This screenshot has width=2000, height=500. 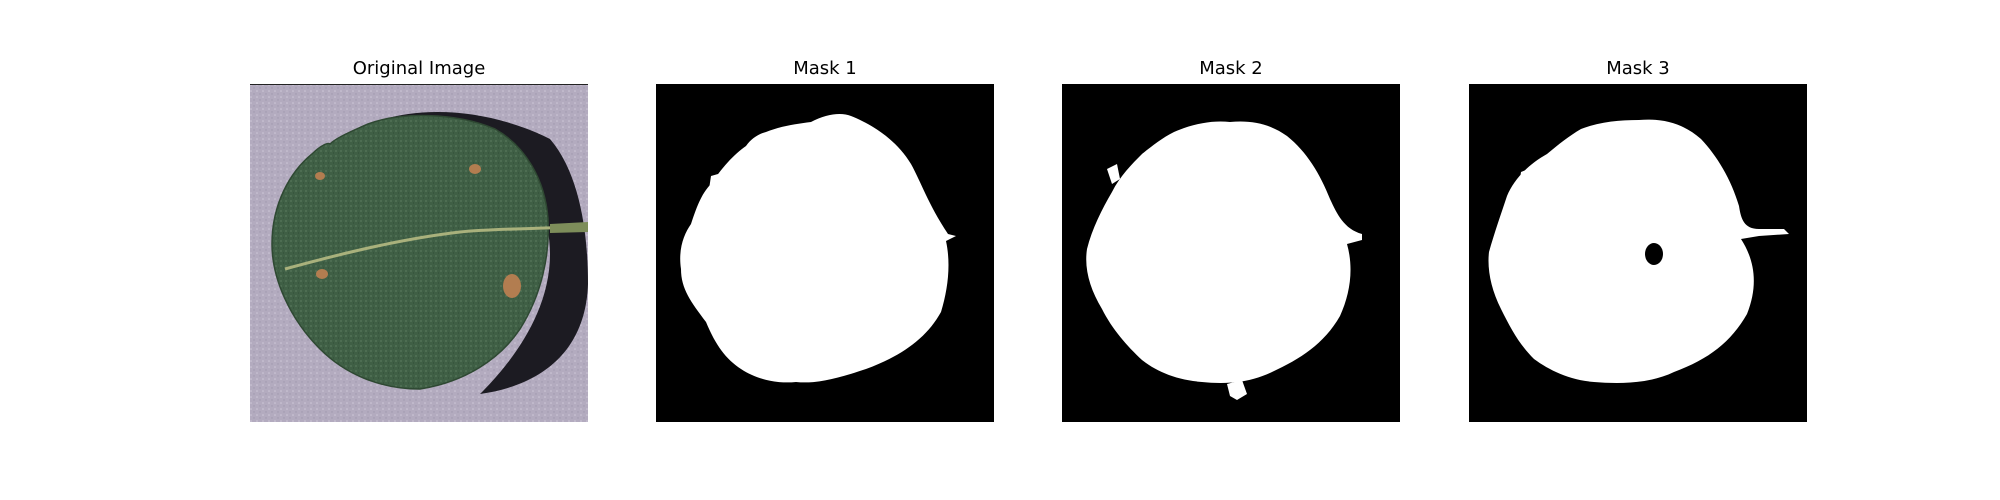 I want to click on mask-3-image, so click(x=1638, y=253).